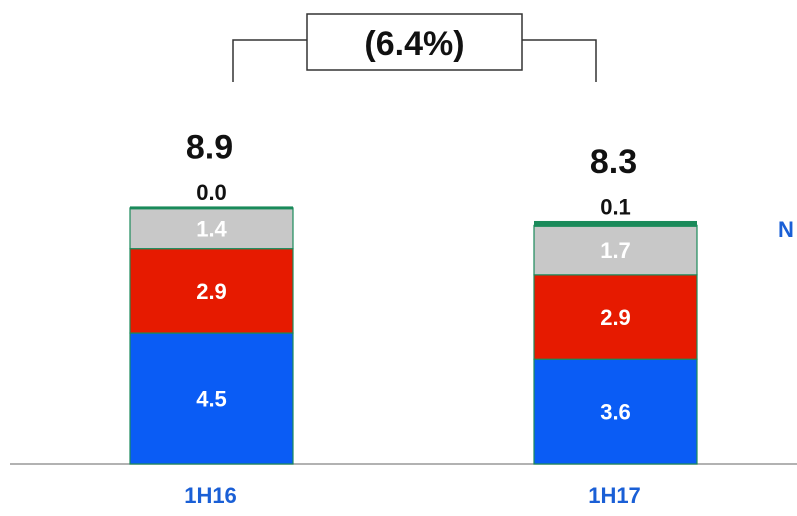 The height and width of the screenshot is (516, 797). I want to click on bar-segment-label-1H17-0: 3.6, so click(615, 412).